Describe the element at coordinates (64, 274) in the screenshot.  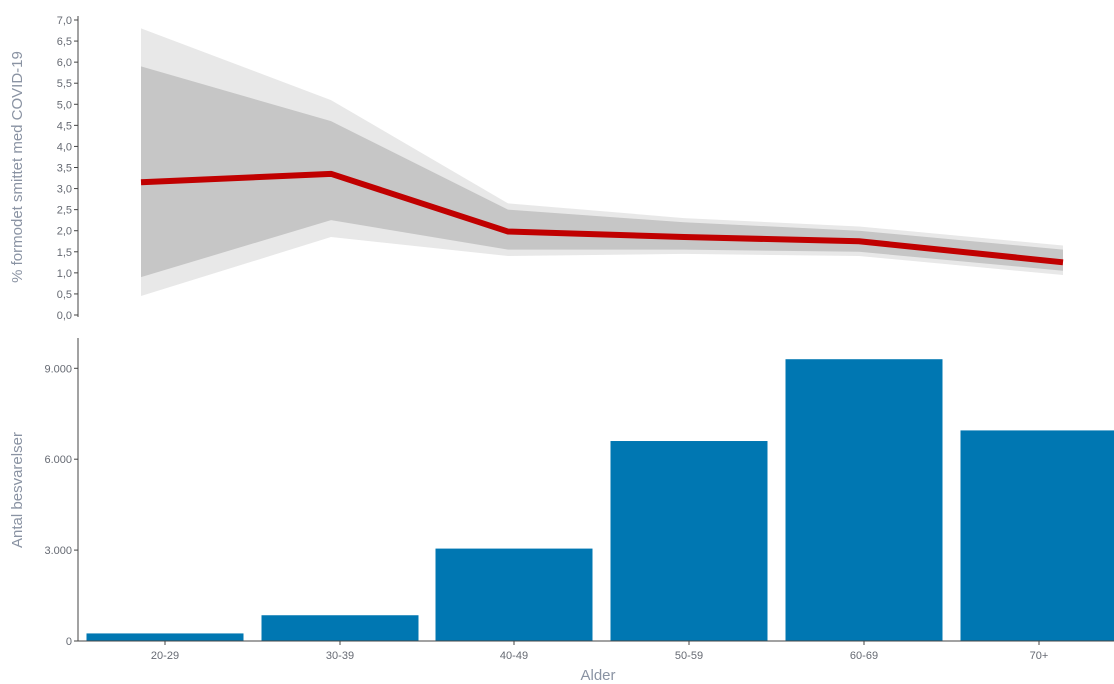
I see `y-tick-label: 1,0` at that location.